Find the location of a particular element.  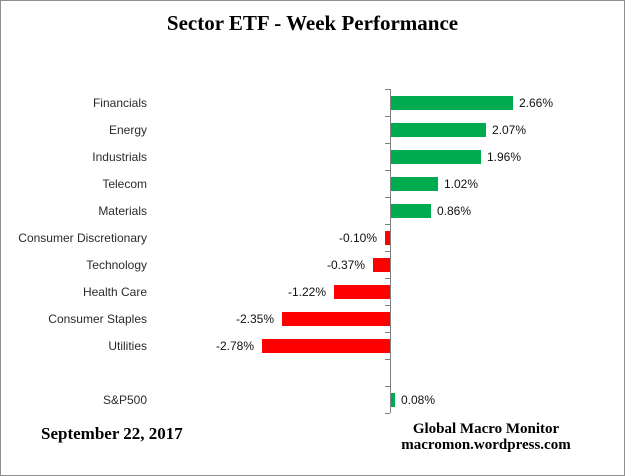

category-label-consumer-staples: Consumer Staples is located at coordinates (97, 318).